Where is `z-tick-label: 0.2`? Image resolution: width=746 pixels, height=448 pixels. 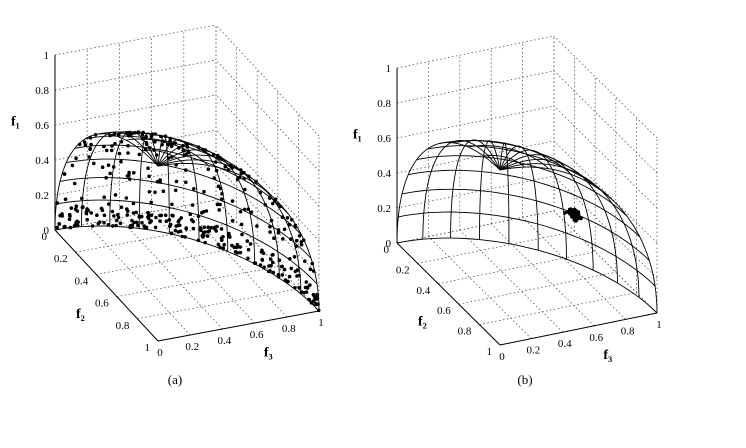
z-tick-label: 0.2 is located at coordinates (42, 196).